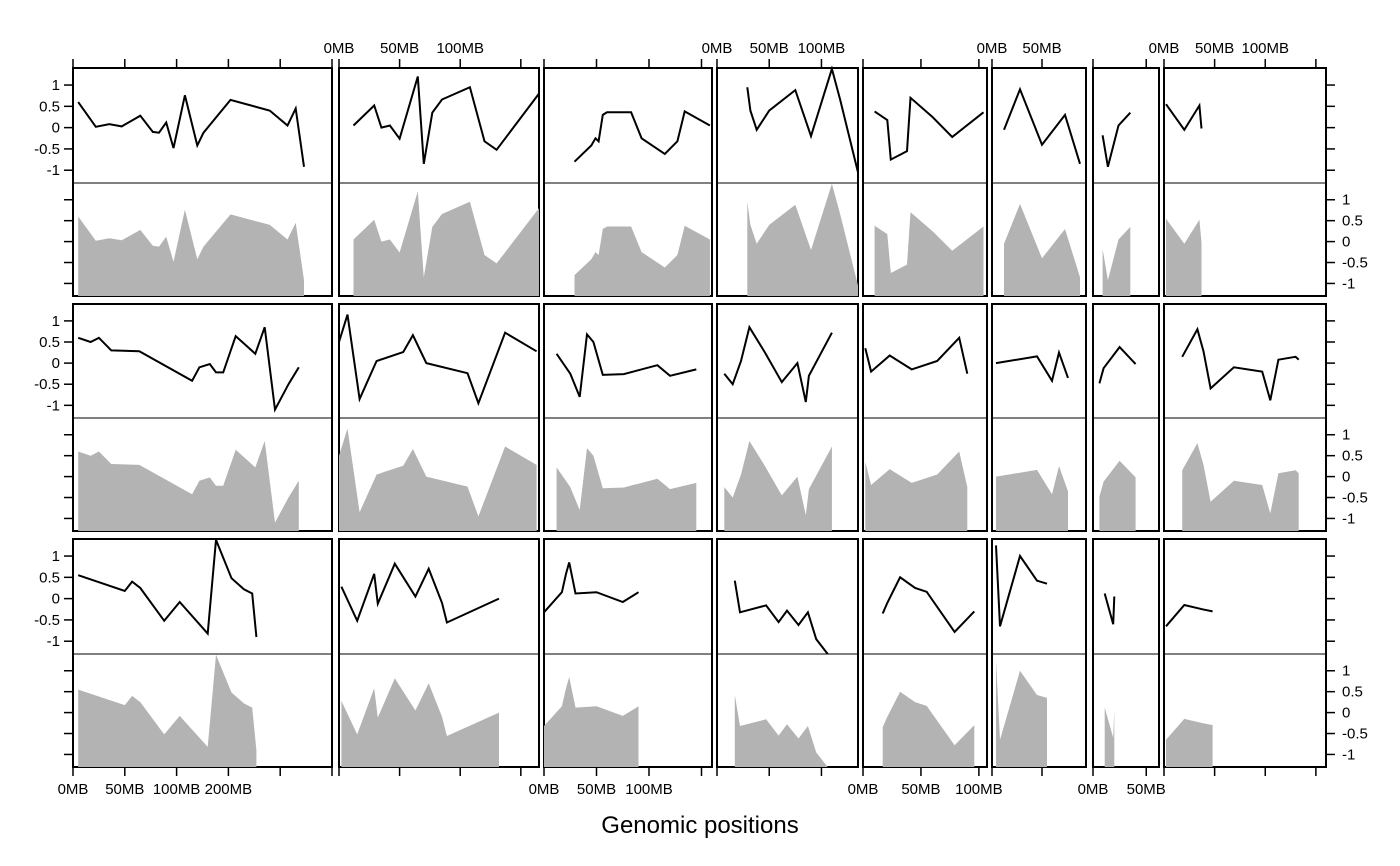 The width and height of the screenshot is (1400, 866). What do you see at coordinates (446, 120) in the screenshot?
I see `line-series-c2-r1` at bounding box center [446, 120].